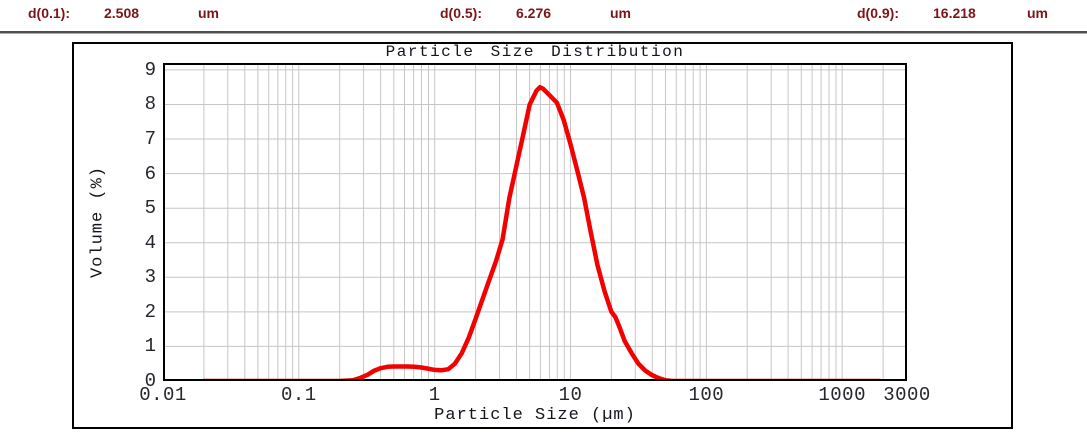 The width and height of the screenshot is (1087, 438). I want to click on d10-label: d(0.1):, so click(49, 13).